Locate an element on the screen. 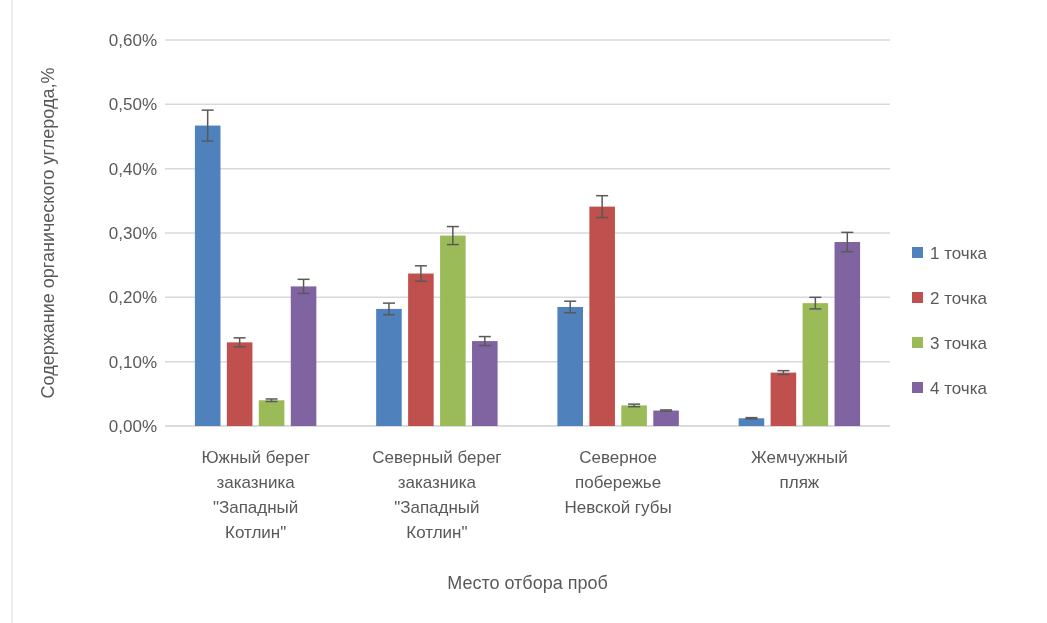 Image resolution: width=1047 pixels, height=623 pixels. legend-label: 4 точка is located at coordinates (959, 388).